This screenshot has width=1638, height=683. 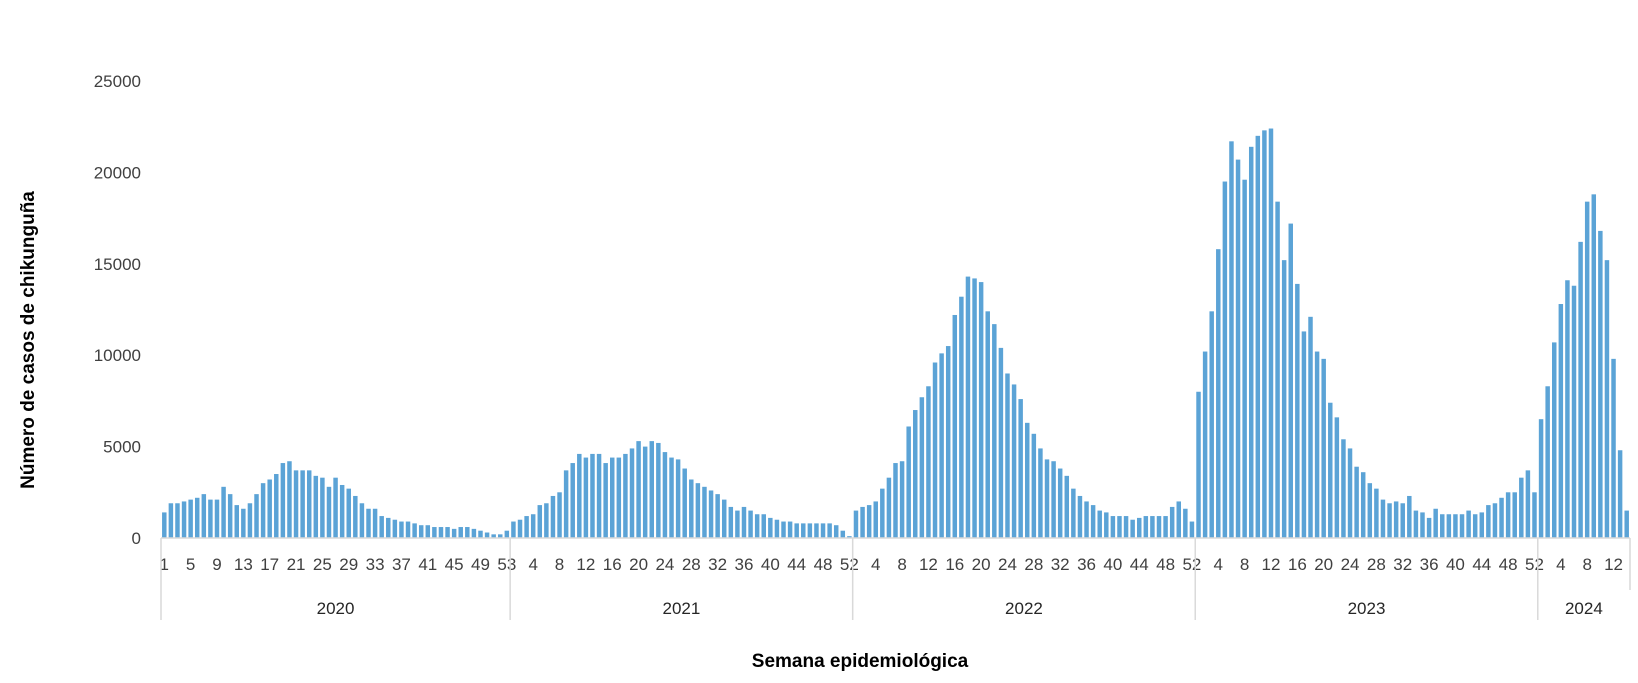 I want to click on week-tick-label: 20, so click(x=1323, y=564).